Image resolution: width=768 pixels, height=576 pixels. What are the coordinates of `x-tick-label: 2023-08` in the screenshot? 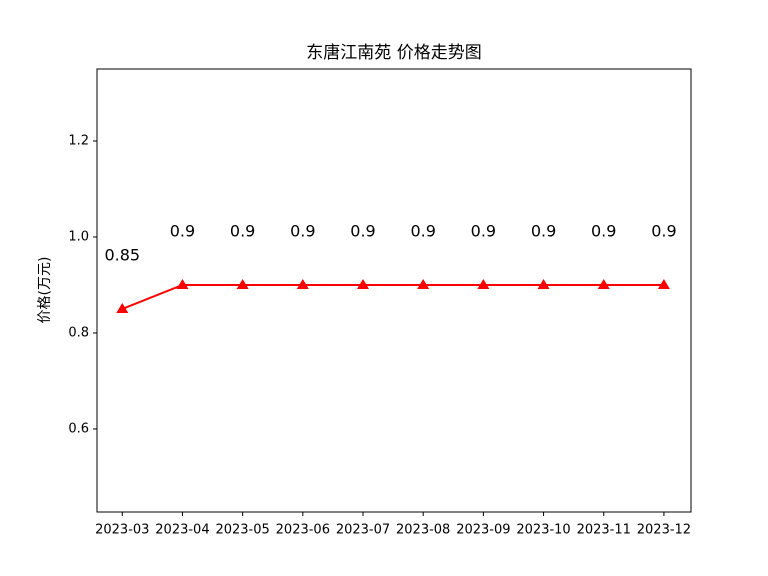 It's located at (423, 530).